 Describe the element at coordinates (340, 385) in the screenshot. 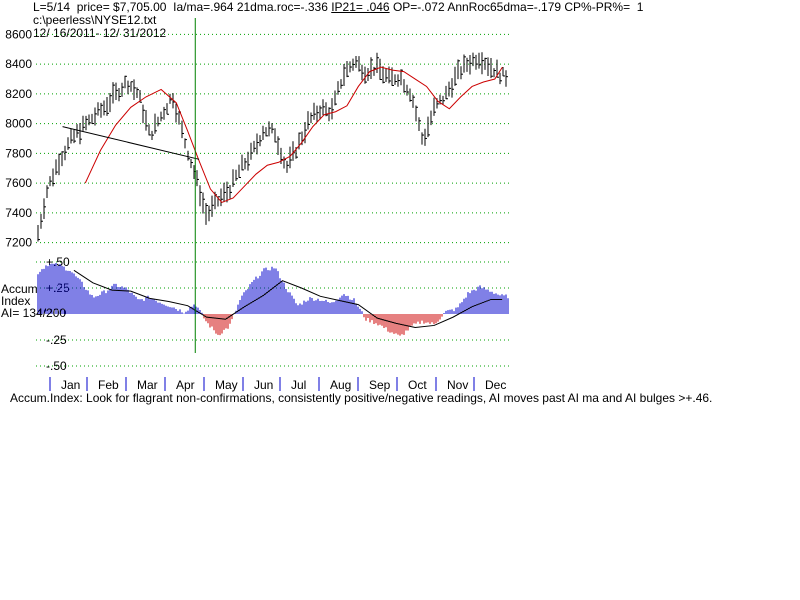

I see `month-label: Aug` at that location.